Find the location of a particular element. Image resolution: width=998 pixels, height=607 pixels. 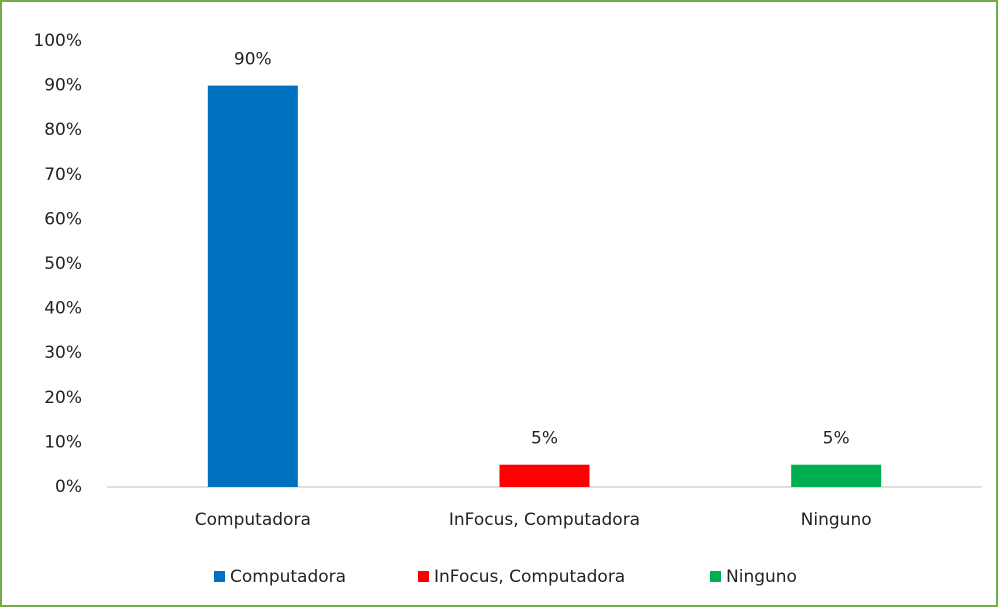

y-tick-label: 20% is located at coordinates (63, 398).